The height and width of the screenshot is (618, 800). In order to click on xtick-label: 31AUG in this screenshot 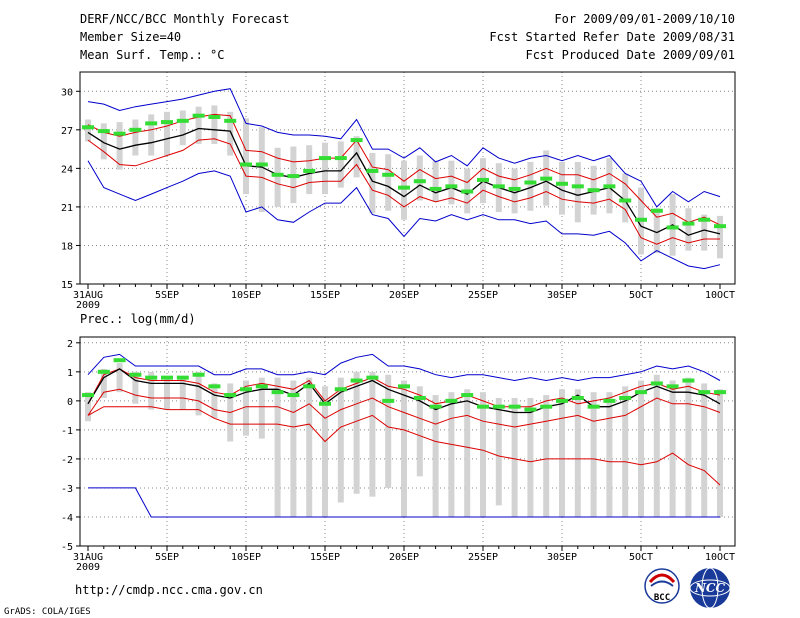, I will do `click(88, 295)`.